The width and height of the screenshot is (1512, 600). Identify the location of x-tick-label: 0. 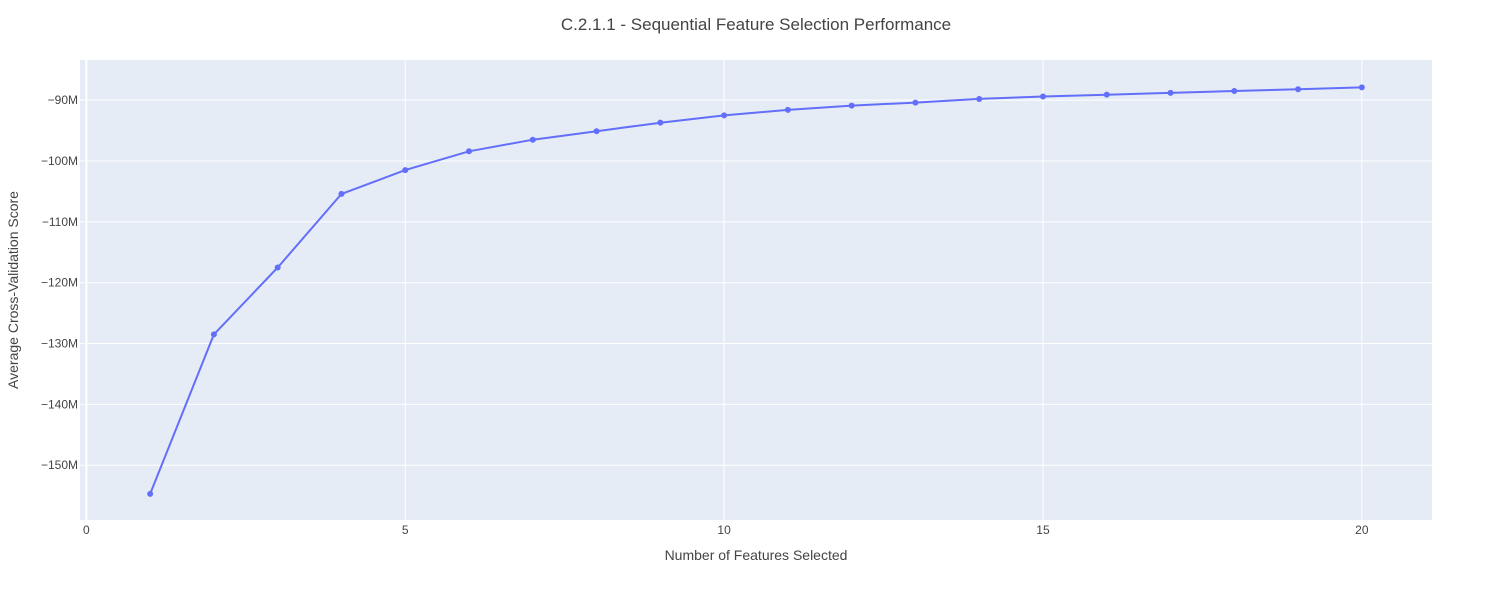
(86, 530).